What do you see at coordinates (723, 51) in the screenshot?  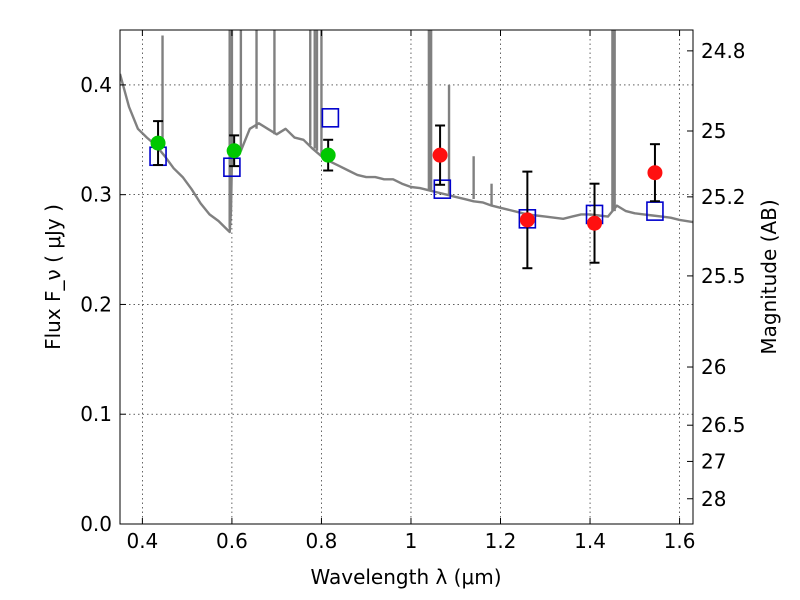 I see `right-tick-label: 24.8` at bounding box center [723, 51].